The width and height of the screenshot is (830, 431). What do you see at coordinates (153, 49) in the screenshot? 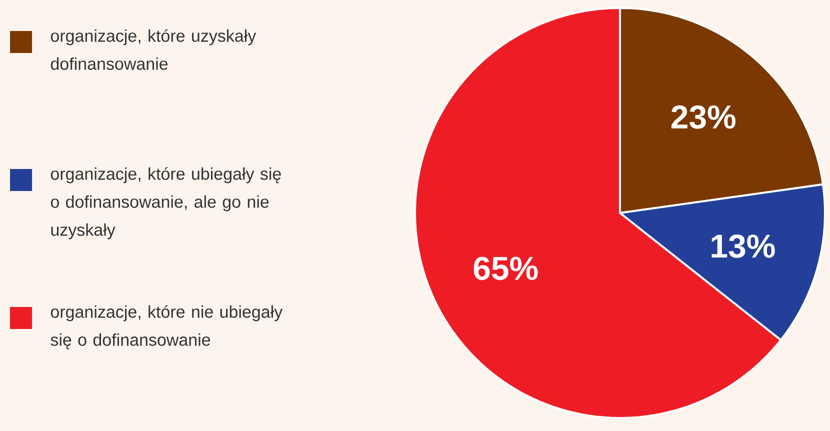
I see `legend-label: organizacje, które uzyskały dofinansowanie` at bounding box center [153, 49].